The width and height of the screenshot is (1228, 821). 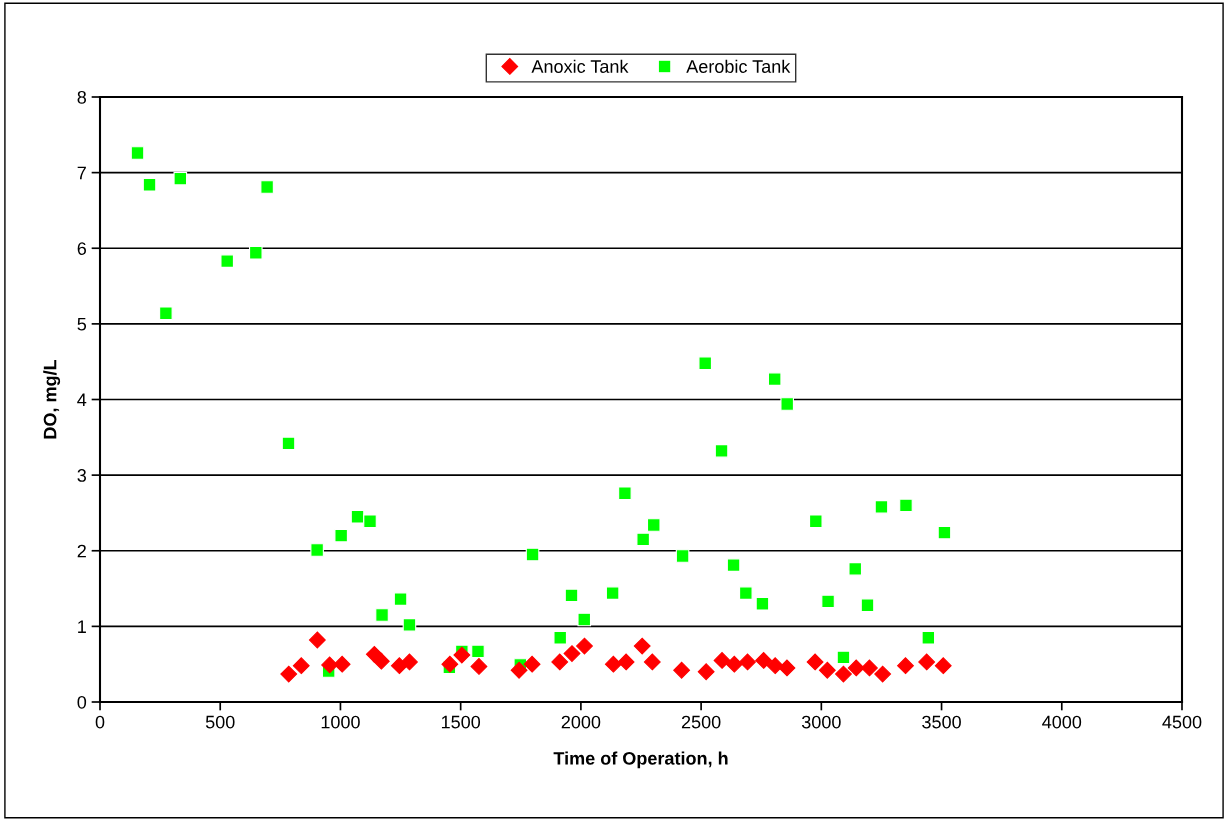 What do you see at coordinates (821, 722) in the screenshot?
I see `x-tick-label: 3000` at bounding box center [821, 722].